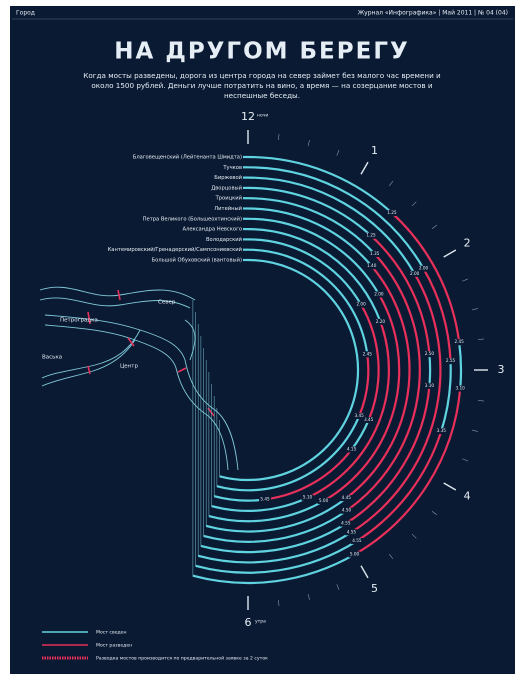  I want to click on map-bridges, so click(151, 353).